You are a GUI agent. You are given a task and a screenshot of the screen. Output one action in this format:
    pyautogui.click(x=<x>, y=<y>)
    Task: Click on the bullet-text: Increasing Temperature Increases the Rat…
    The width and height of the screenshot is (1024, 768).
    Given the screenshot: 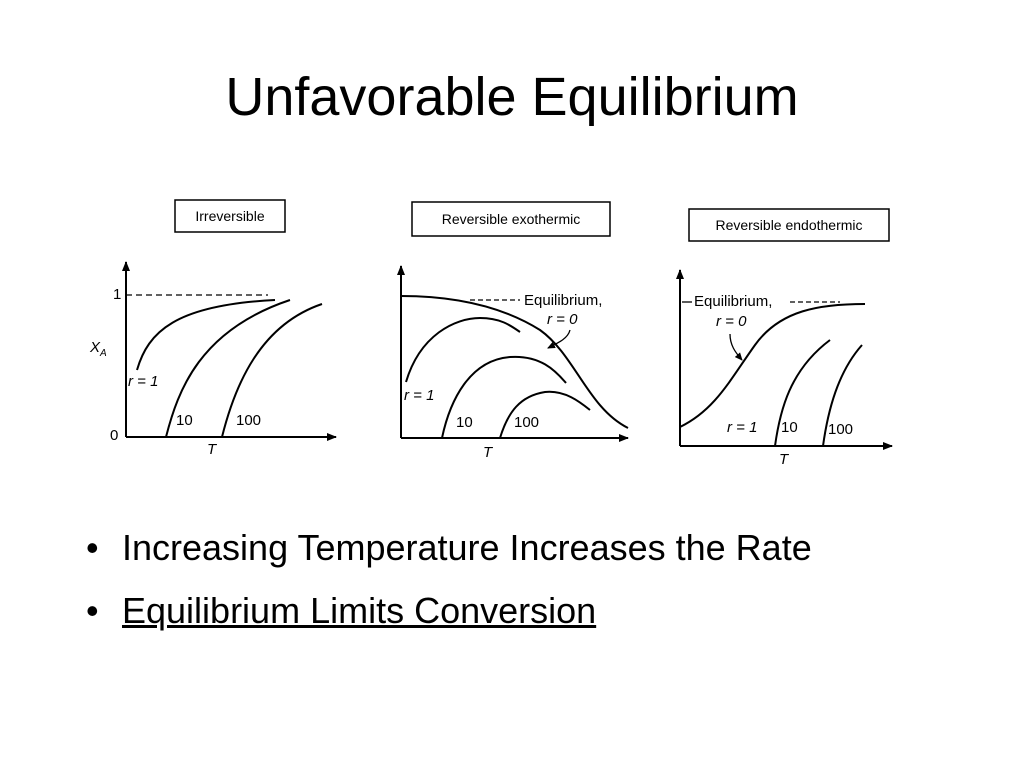 What is the action you would take?
    pyautogui.click(x=467, y=547)
    